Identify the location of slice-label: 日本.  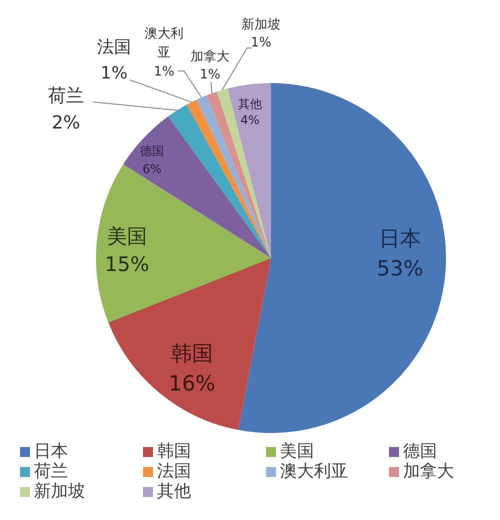
(400, 238).